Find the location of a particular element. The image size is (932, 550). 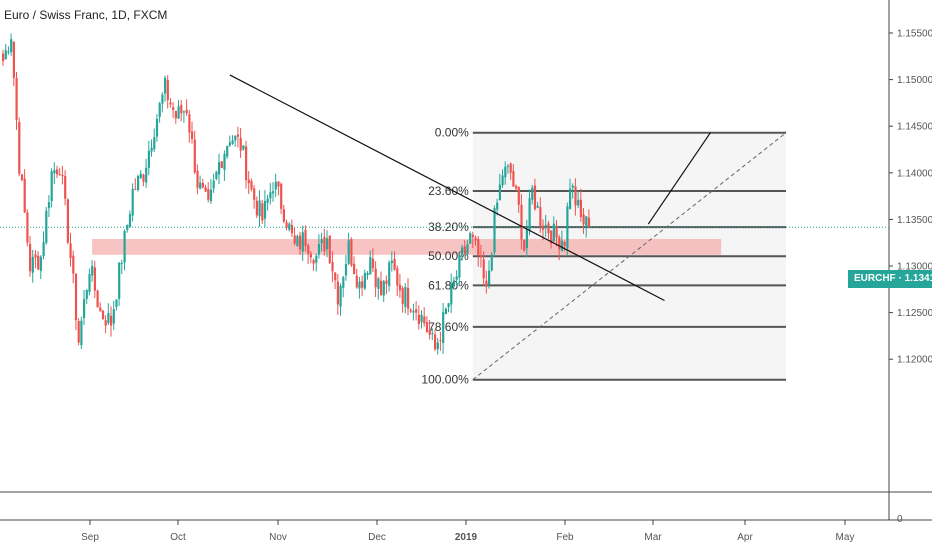

price-tick-label: 1.15000 is located at coordinates (914, 80).